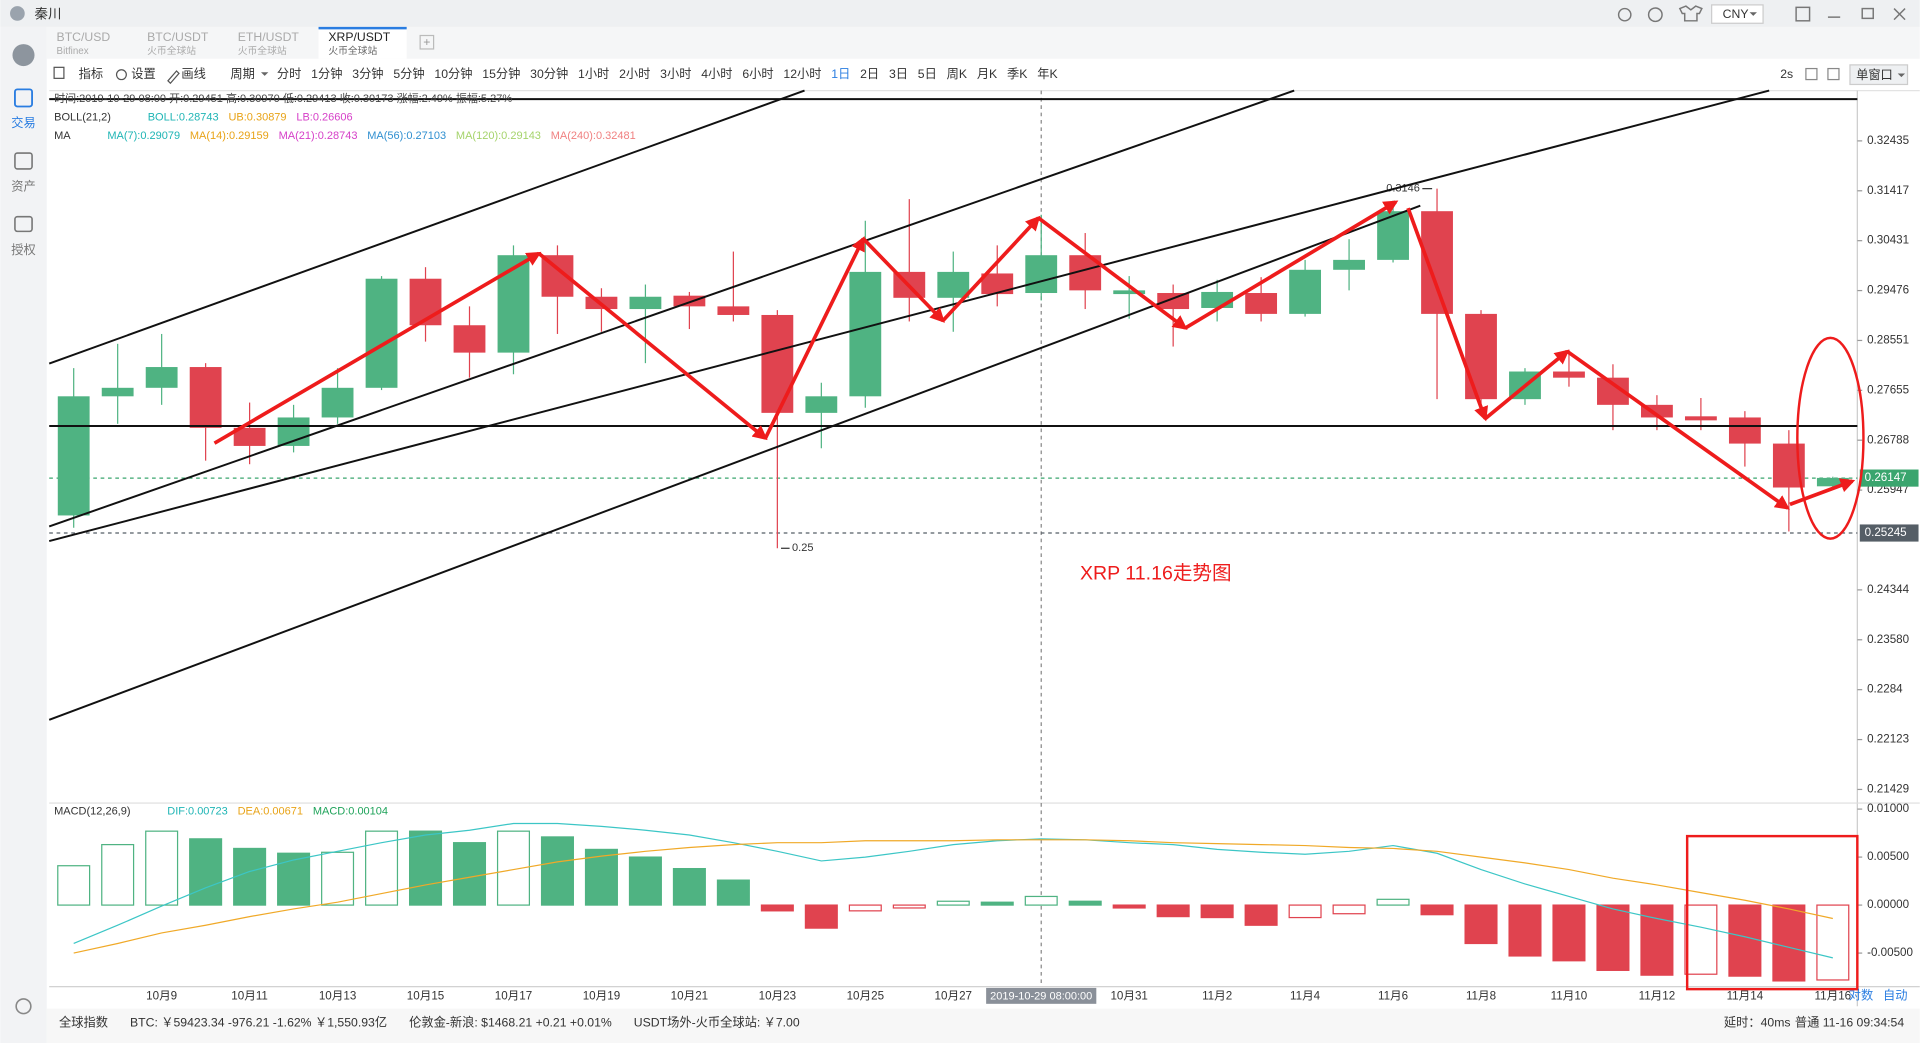 The width and height of the screenshot is (1920, 1043). I want to click on y-tick-label: 0.00000, so click(1888, 904).